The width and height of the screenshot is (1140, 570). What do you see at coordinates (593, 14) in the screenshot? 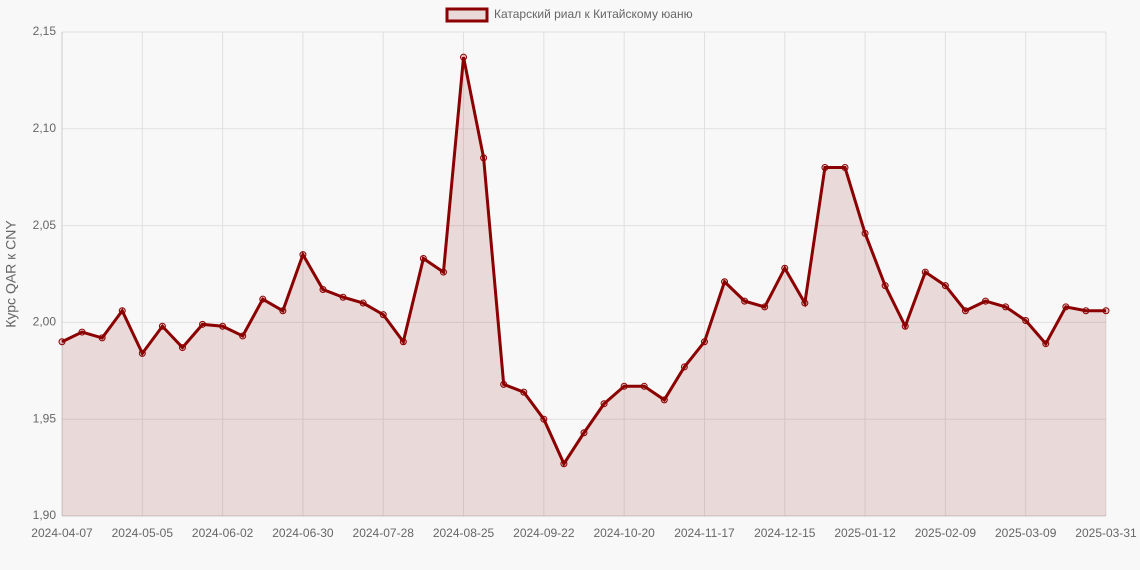
I see `legend-label: Катарский риал к Китайскому юаню` at bounding box center [593, 14].